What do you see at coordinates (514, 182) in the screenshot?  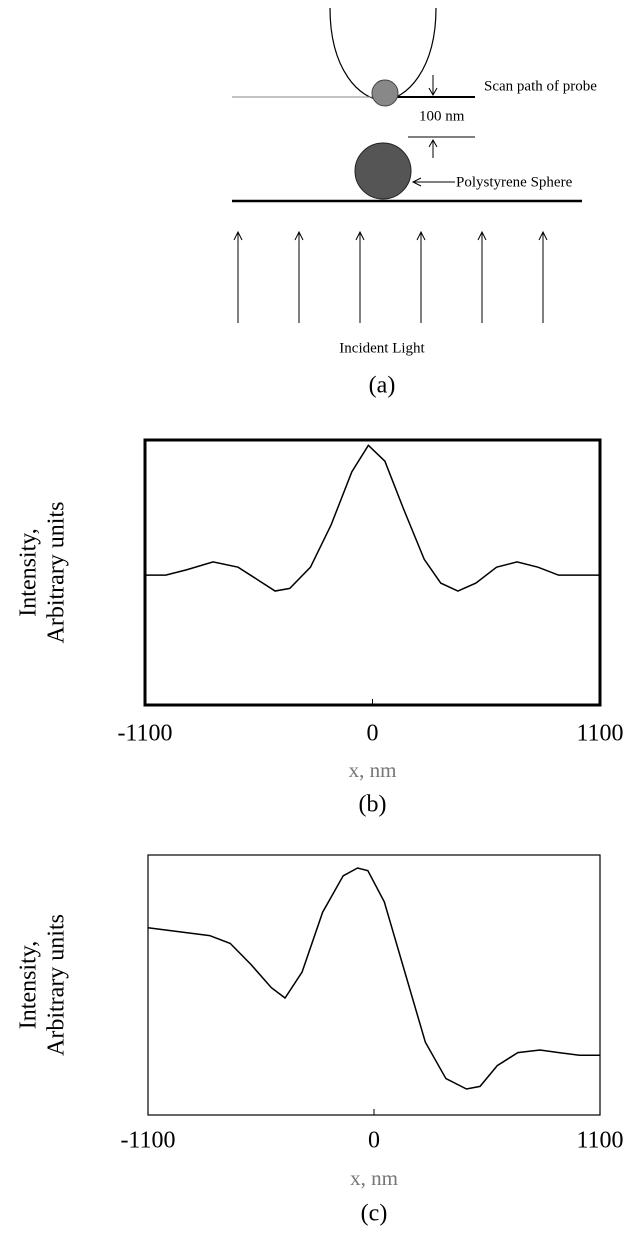 I see `sphere-label: Polystyrene Sphere` at bounding box center [514, 182].